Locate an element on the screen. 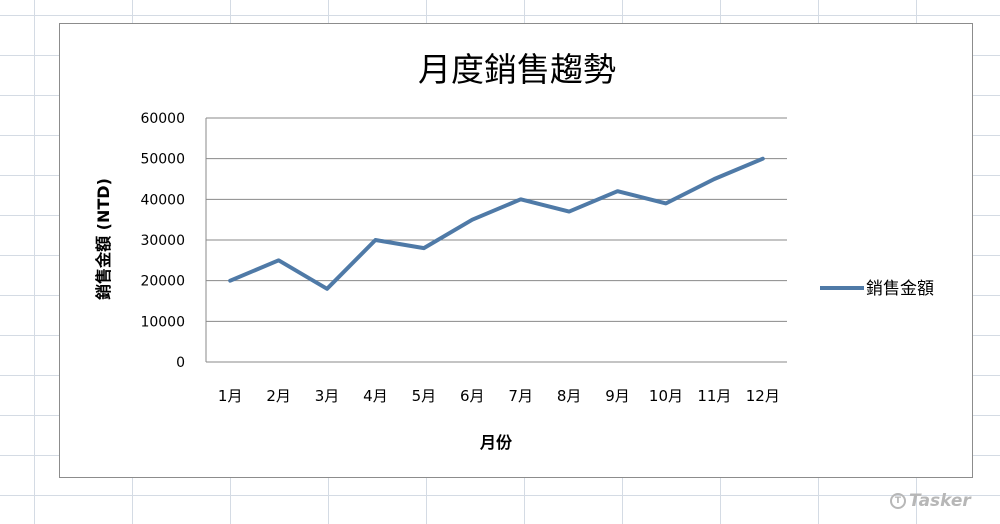 The image size is (1000, 524). x-tick-label: 12月 is located at coordinates (763, 396).